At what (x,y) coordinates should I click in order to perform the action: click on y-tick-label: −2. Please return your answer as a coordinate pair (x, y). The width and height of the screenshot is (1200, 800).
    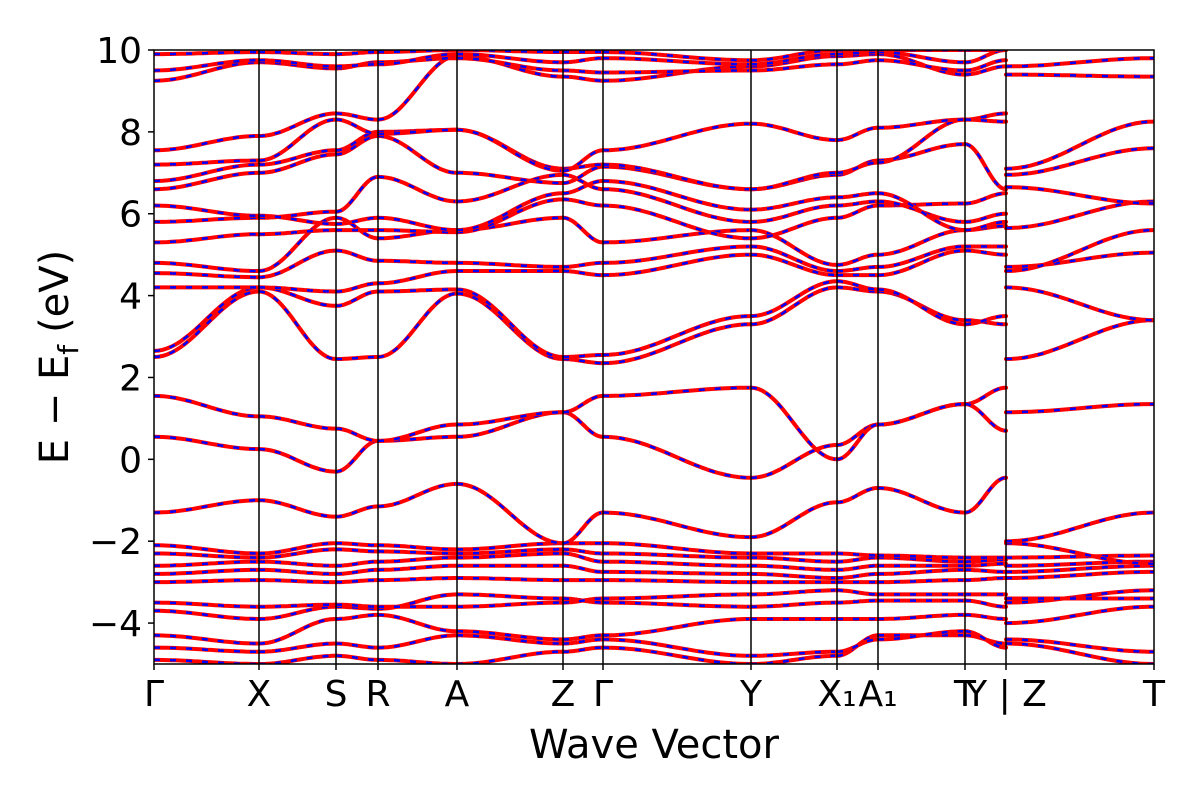
    Looking at the image, I should click on (115, 542).